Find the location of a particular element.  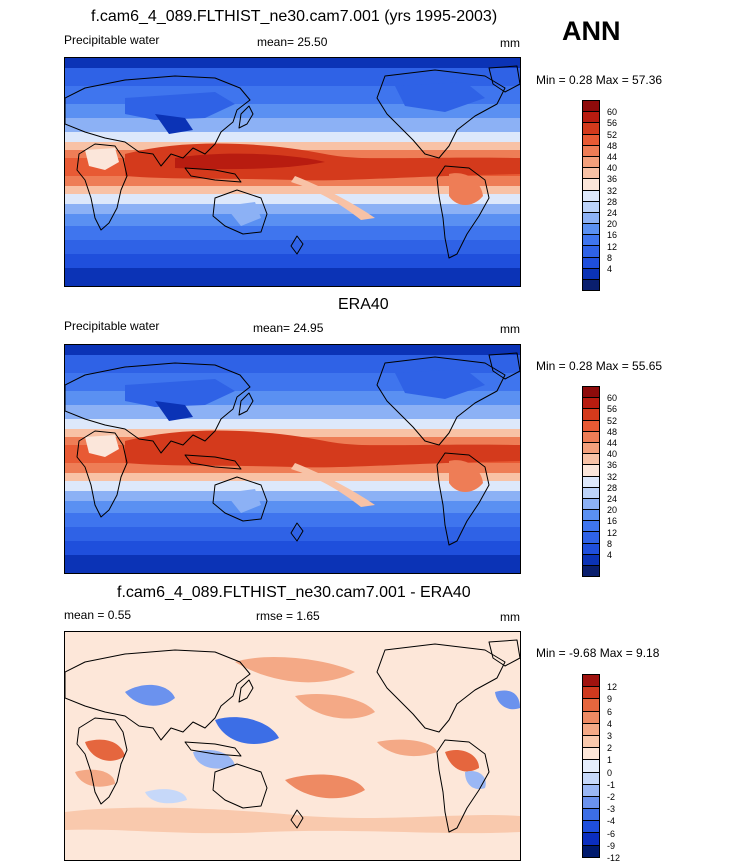

colorbar-tick-label: -3 is located at coordinates (611, 809).